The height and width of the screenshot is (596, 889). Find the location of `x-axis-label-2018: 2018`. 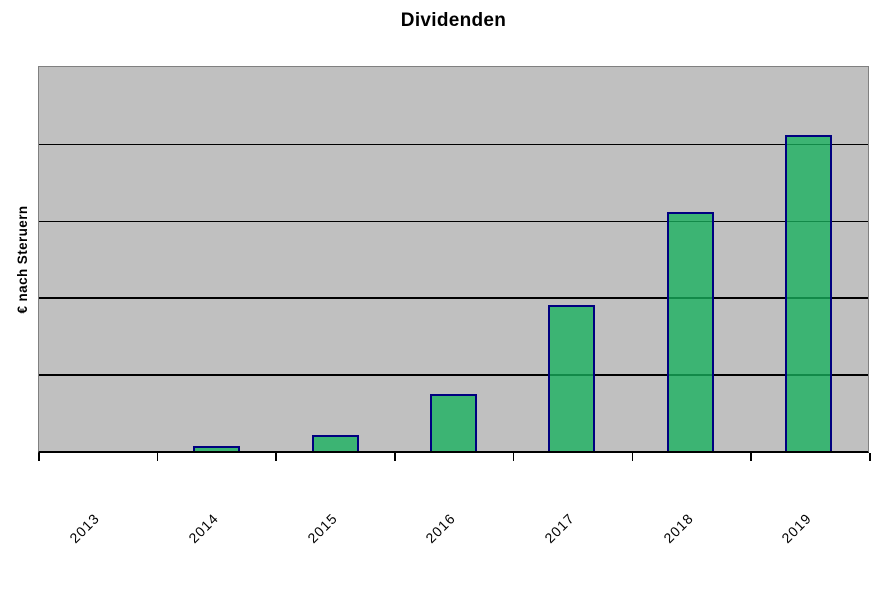

x-axis-label-2018: 2018 is located at coordinates (678, 528).